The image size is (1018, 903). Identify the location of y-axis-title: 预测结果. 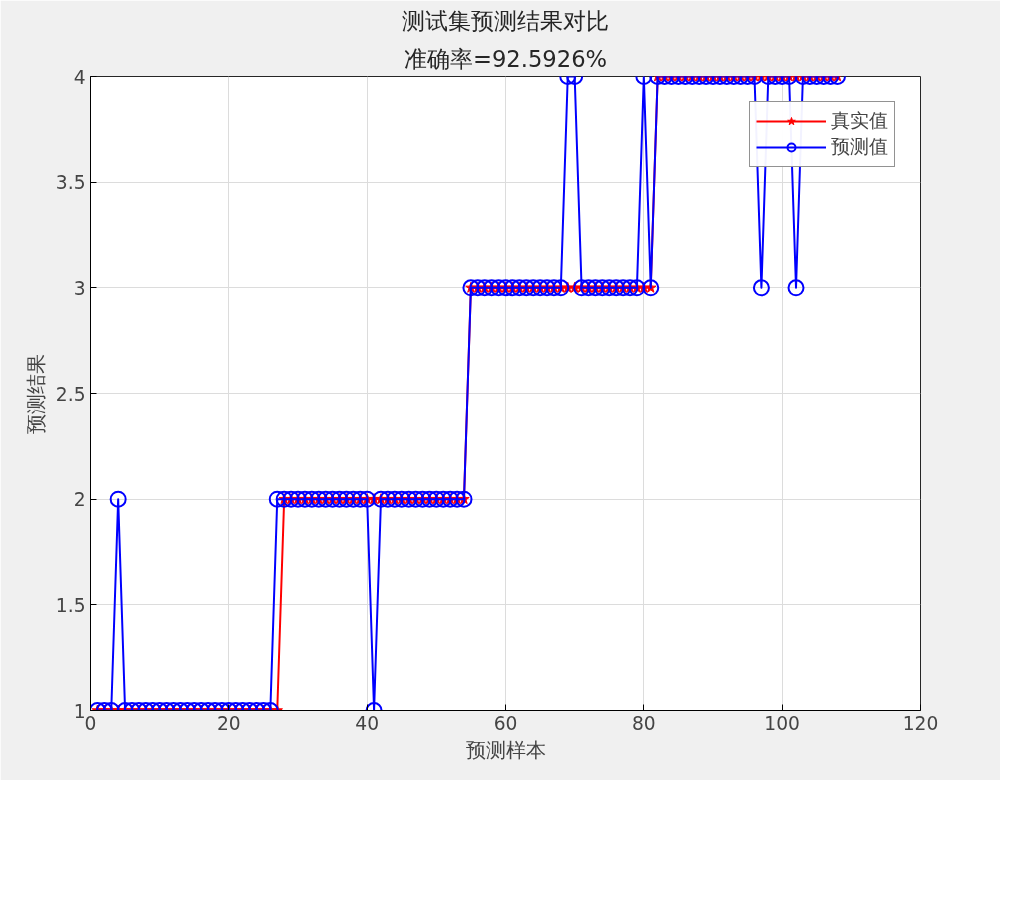
(35, 393).